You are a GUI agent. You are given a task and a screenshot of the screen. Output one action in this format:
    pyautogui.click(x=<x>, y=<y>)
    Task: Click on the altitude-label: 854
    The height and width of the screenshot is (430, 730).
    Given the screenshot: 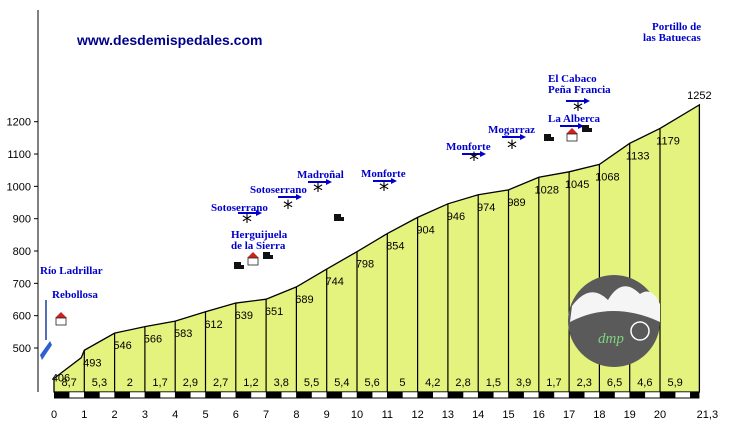 What is the action you would take?
    pyautogui.click(x=395, y=247)
    